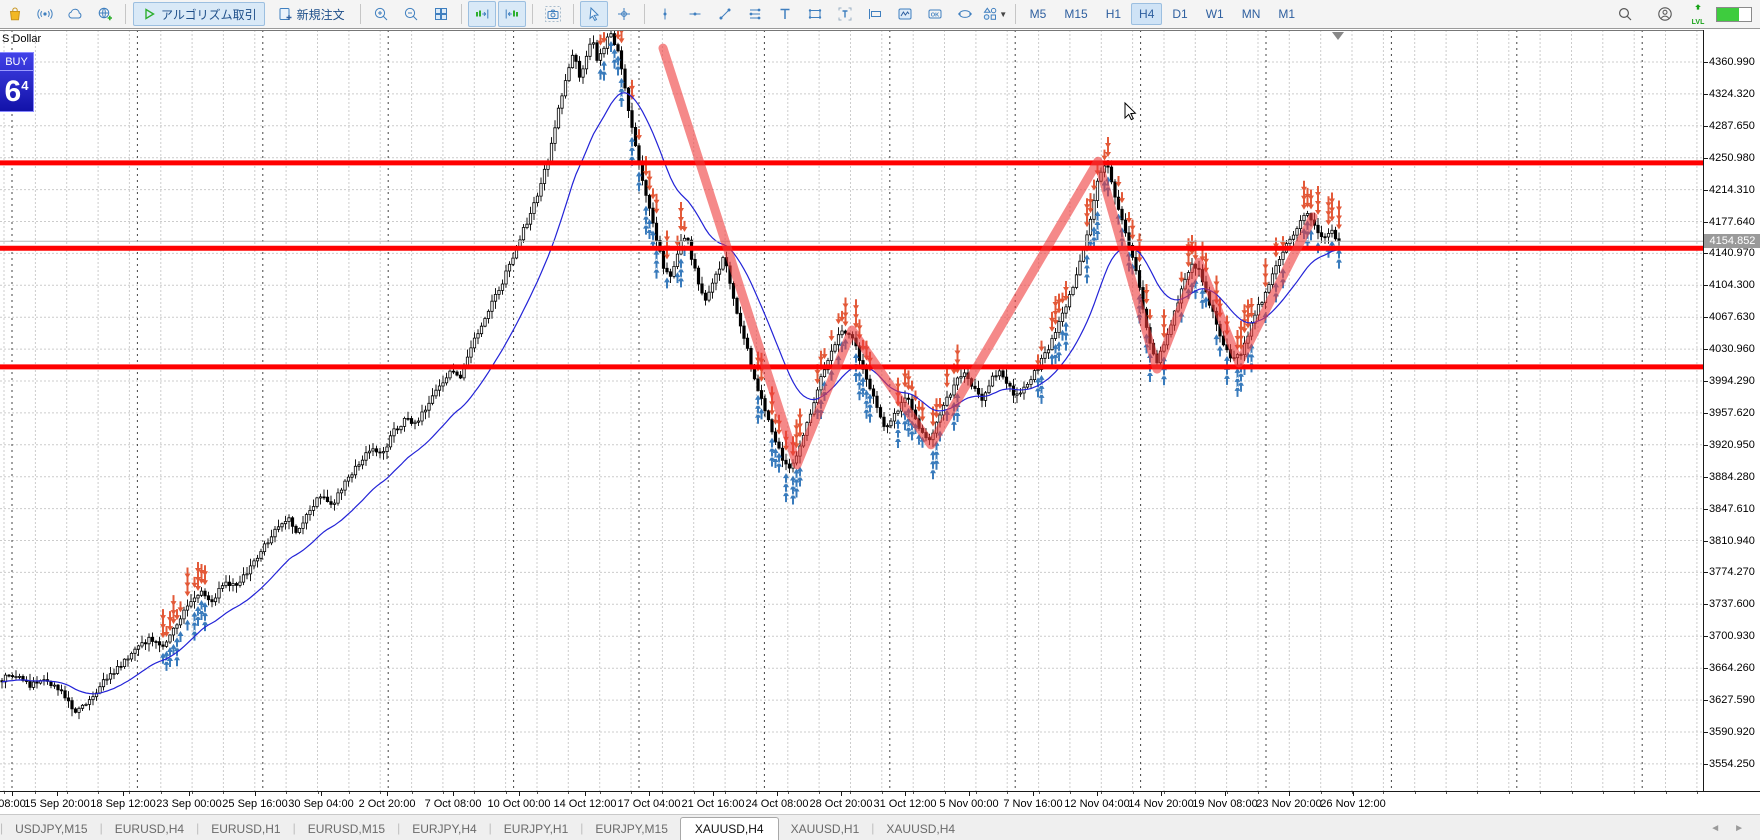 This screenshot has height=840, width=1760. What do you see at coordinates (1147, 14) in the screenshot?
I see `timeframe-h4: H4` at bounding box center [1147, 14].